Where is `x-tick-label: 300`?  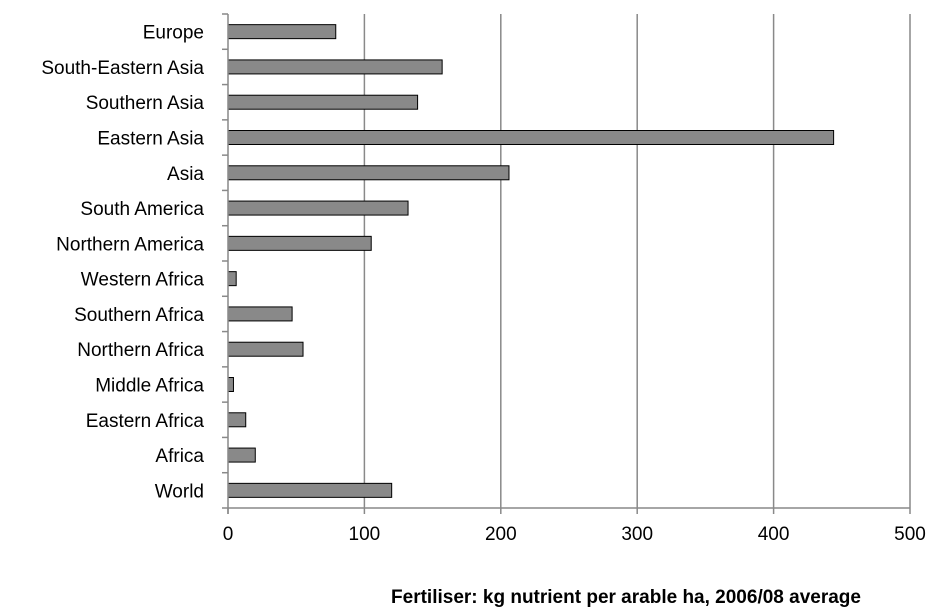
x-tick-label: 300 is located at coordinates (637, 534).